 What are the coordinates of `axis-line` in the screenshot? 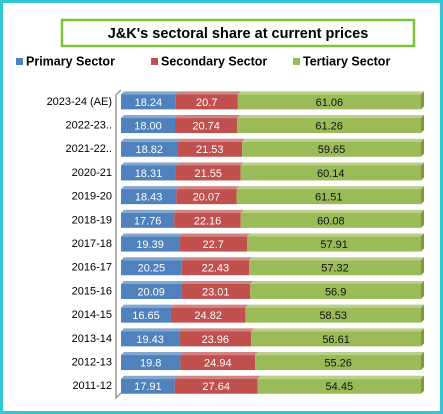 It's located at (118, 244).